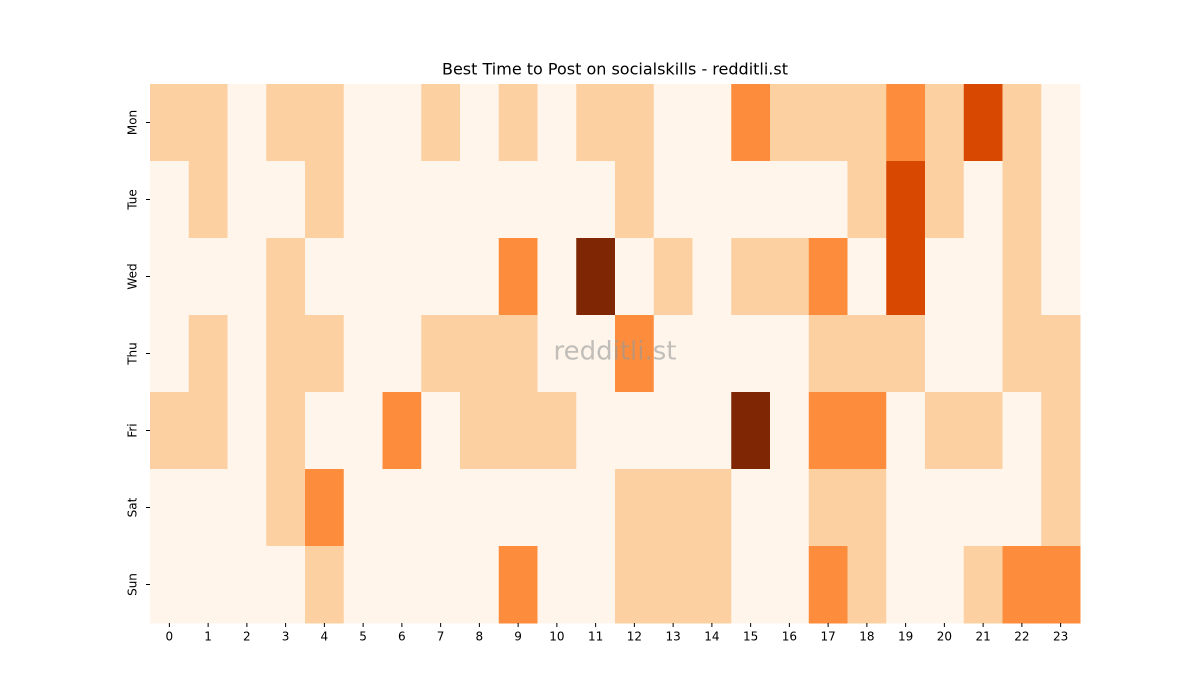 This screenshot has height=700, width=1200. I want to click on y-tick-label: Wed, so click(133, 276).